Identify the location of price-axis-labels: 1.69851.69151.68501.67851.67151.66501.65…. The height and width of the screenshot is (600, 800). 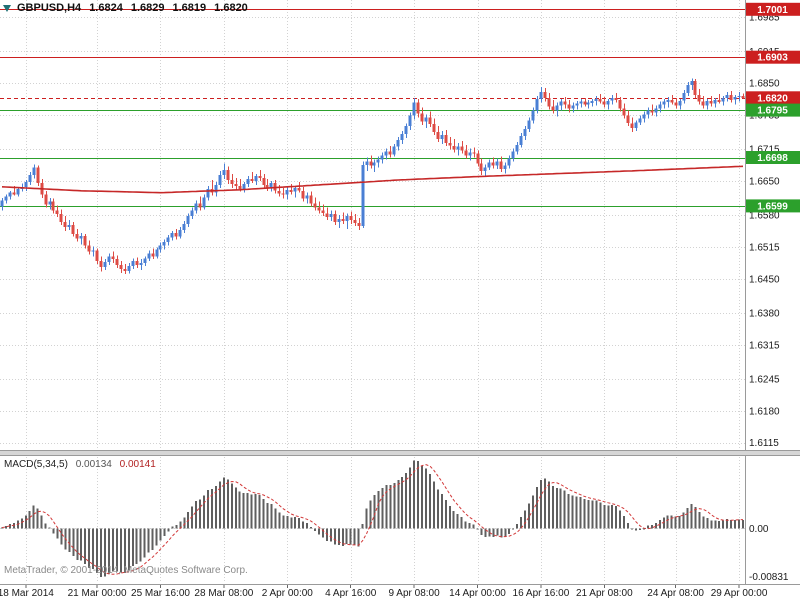
(764, 231).